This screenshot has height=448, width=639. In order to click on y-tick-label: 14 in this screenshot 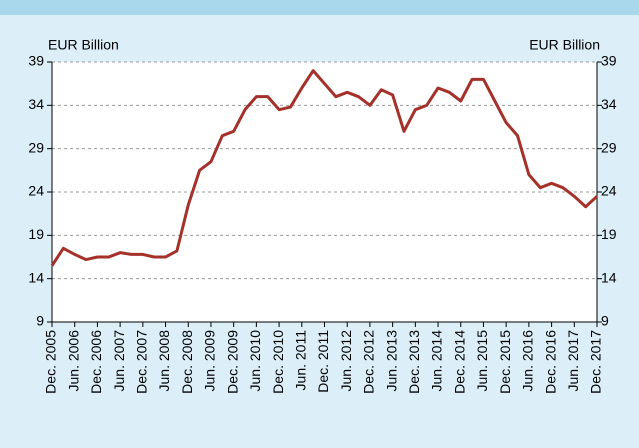, I will do `click(36, 277)`.